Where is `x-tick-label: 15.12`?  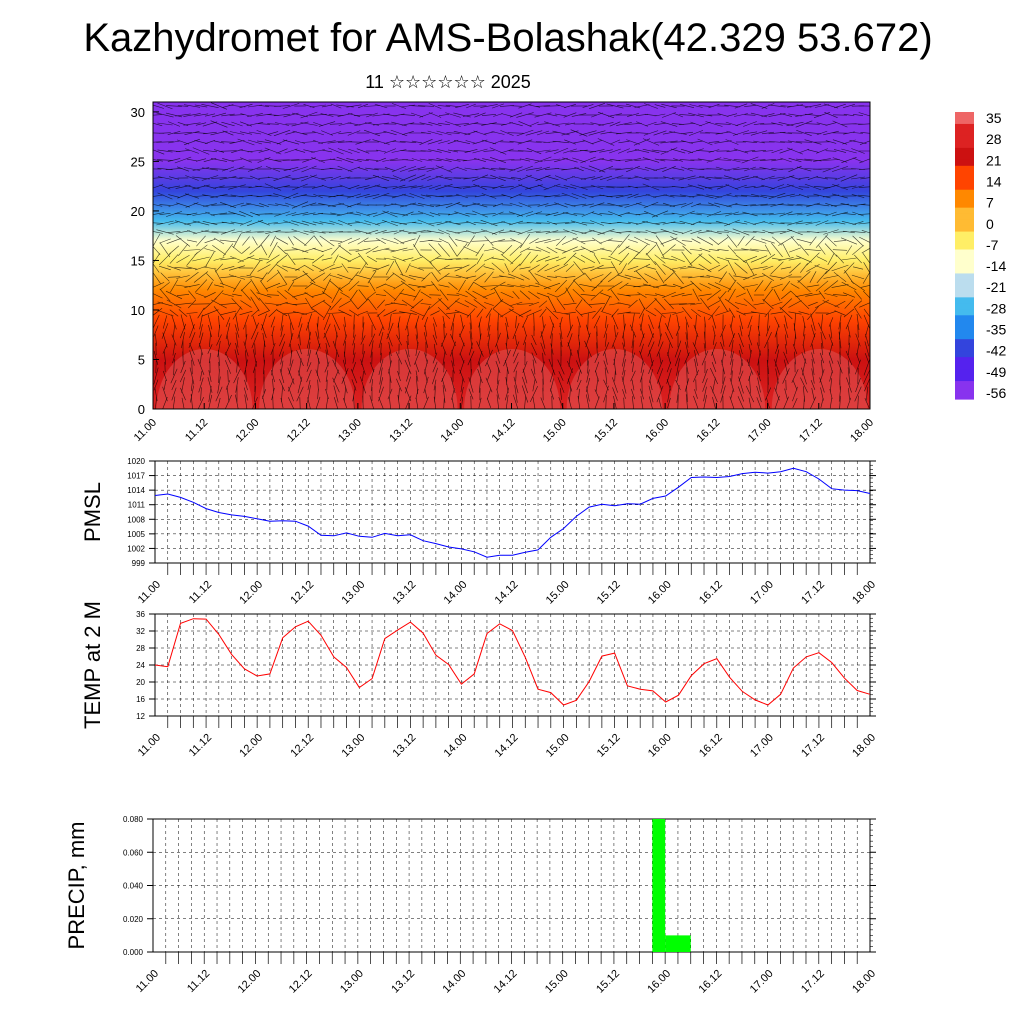 x-tick-label: 15.12 is located at coordinates (609, 746).